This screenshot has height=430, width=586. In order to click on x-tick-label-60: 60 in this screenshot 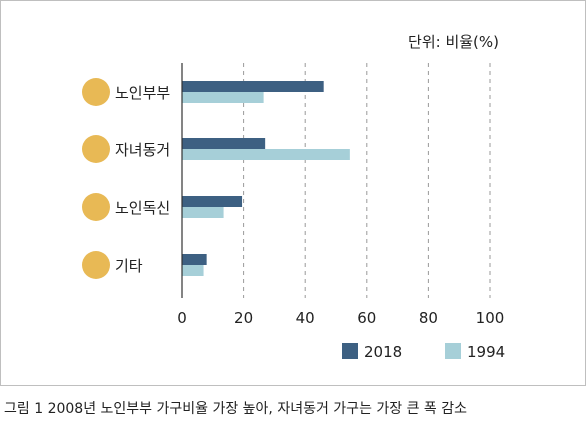, I will do `click(366, 318)`.